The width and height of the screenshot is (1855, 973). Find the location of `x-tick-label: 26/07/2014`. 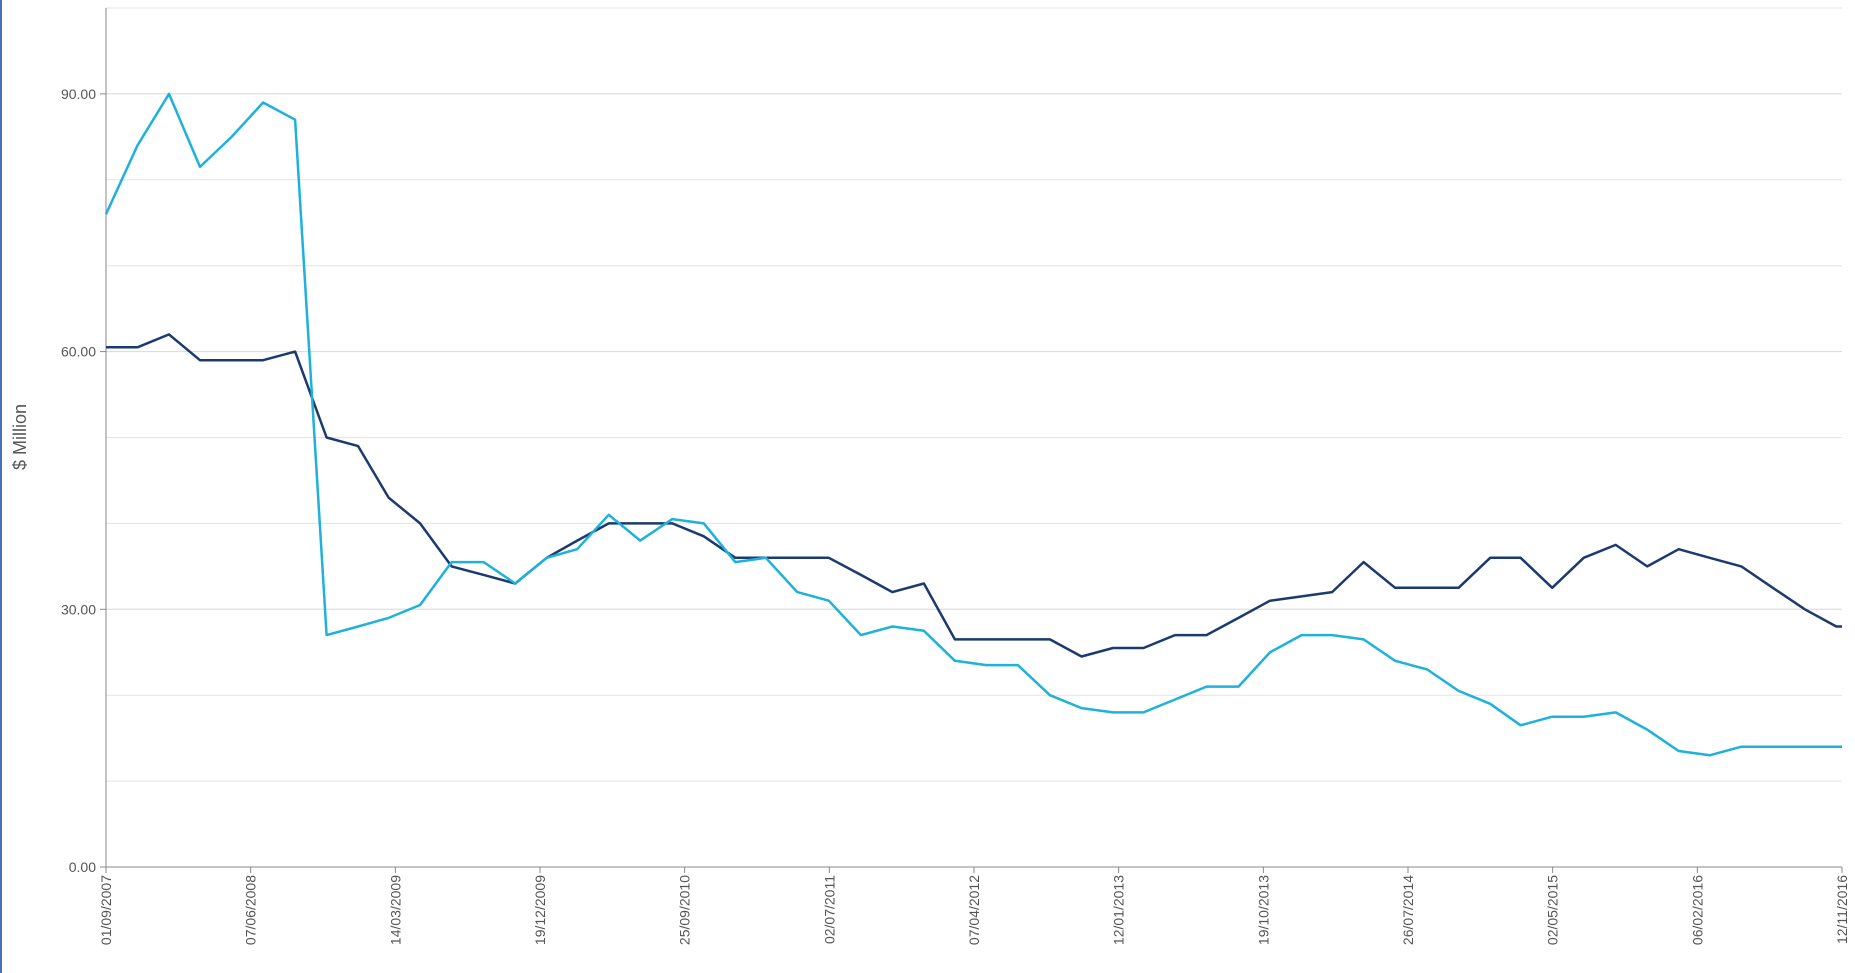

x-tick-label: 26/07/2014 is located at coordinates (1408, 910).